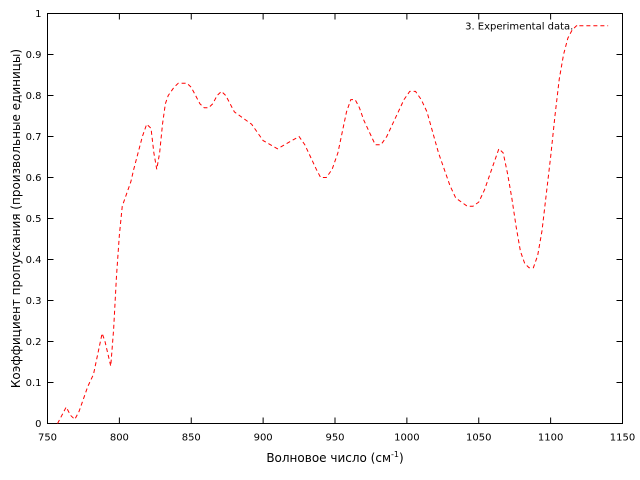 The height and width of the screenshot is (480, 640). What do you see at coordinates (406, 438) in the screenshot?
I see `x-tick-label: 1000` at bounding box center [406, 438].